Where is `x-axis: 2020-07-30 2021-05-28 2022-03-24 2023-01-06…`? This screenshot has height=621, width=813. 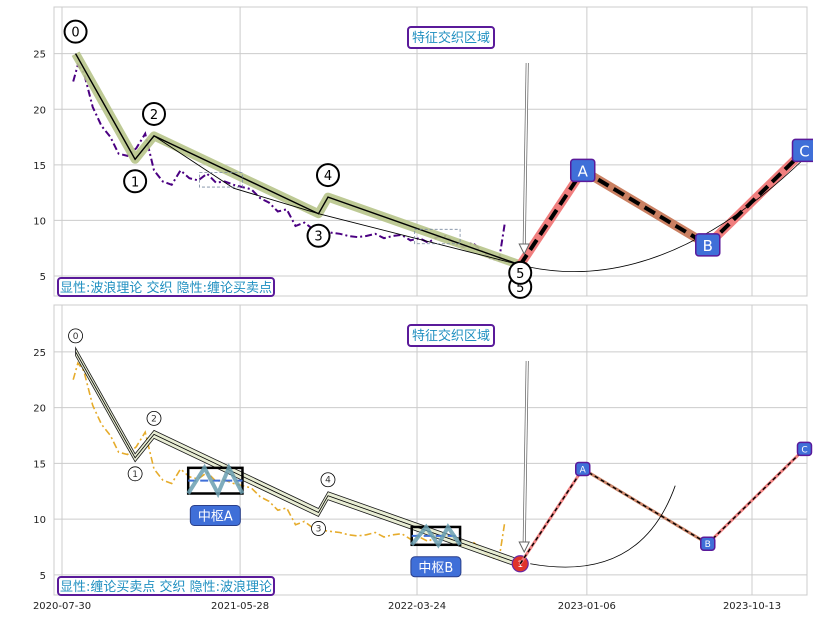 x-axis: 2020-07-30 2021-05-28 2022-03-24 2023-01-06… is located at coordinates (407, 606).